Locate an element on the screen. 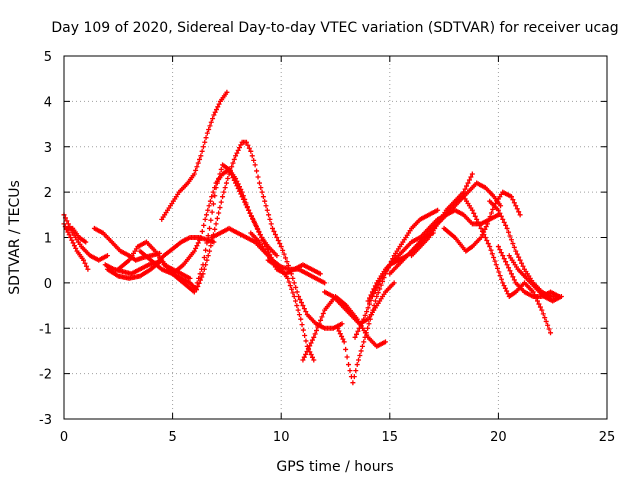  y-tick-label: -3 is located at coordinates (45, 420).